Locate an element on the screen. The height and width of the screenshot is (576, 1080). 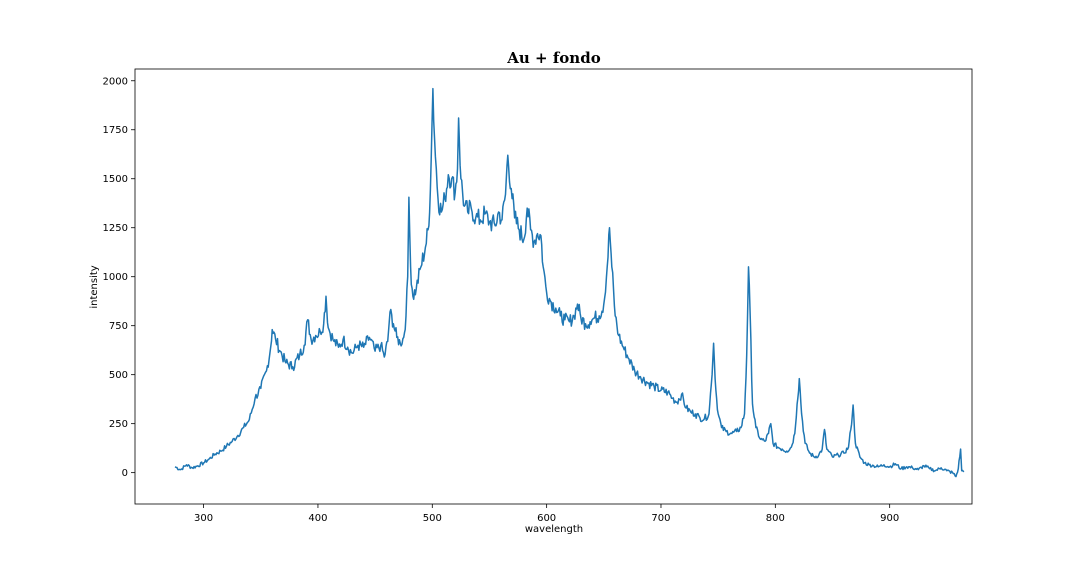
y-tick-label: 750 is located at coordinates (118, 326).